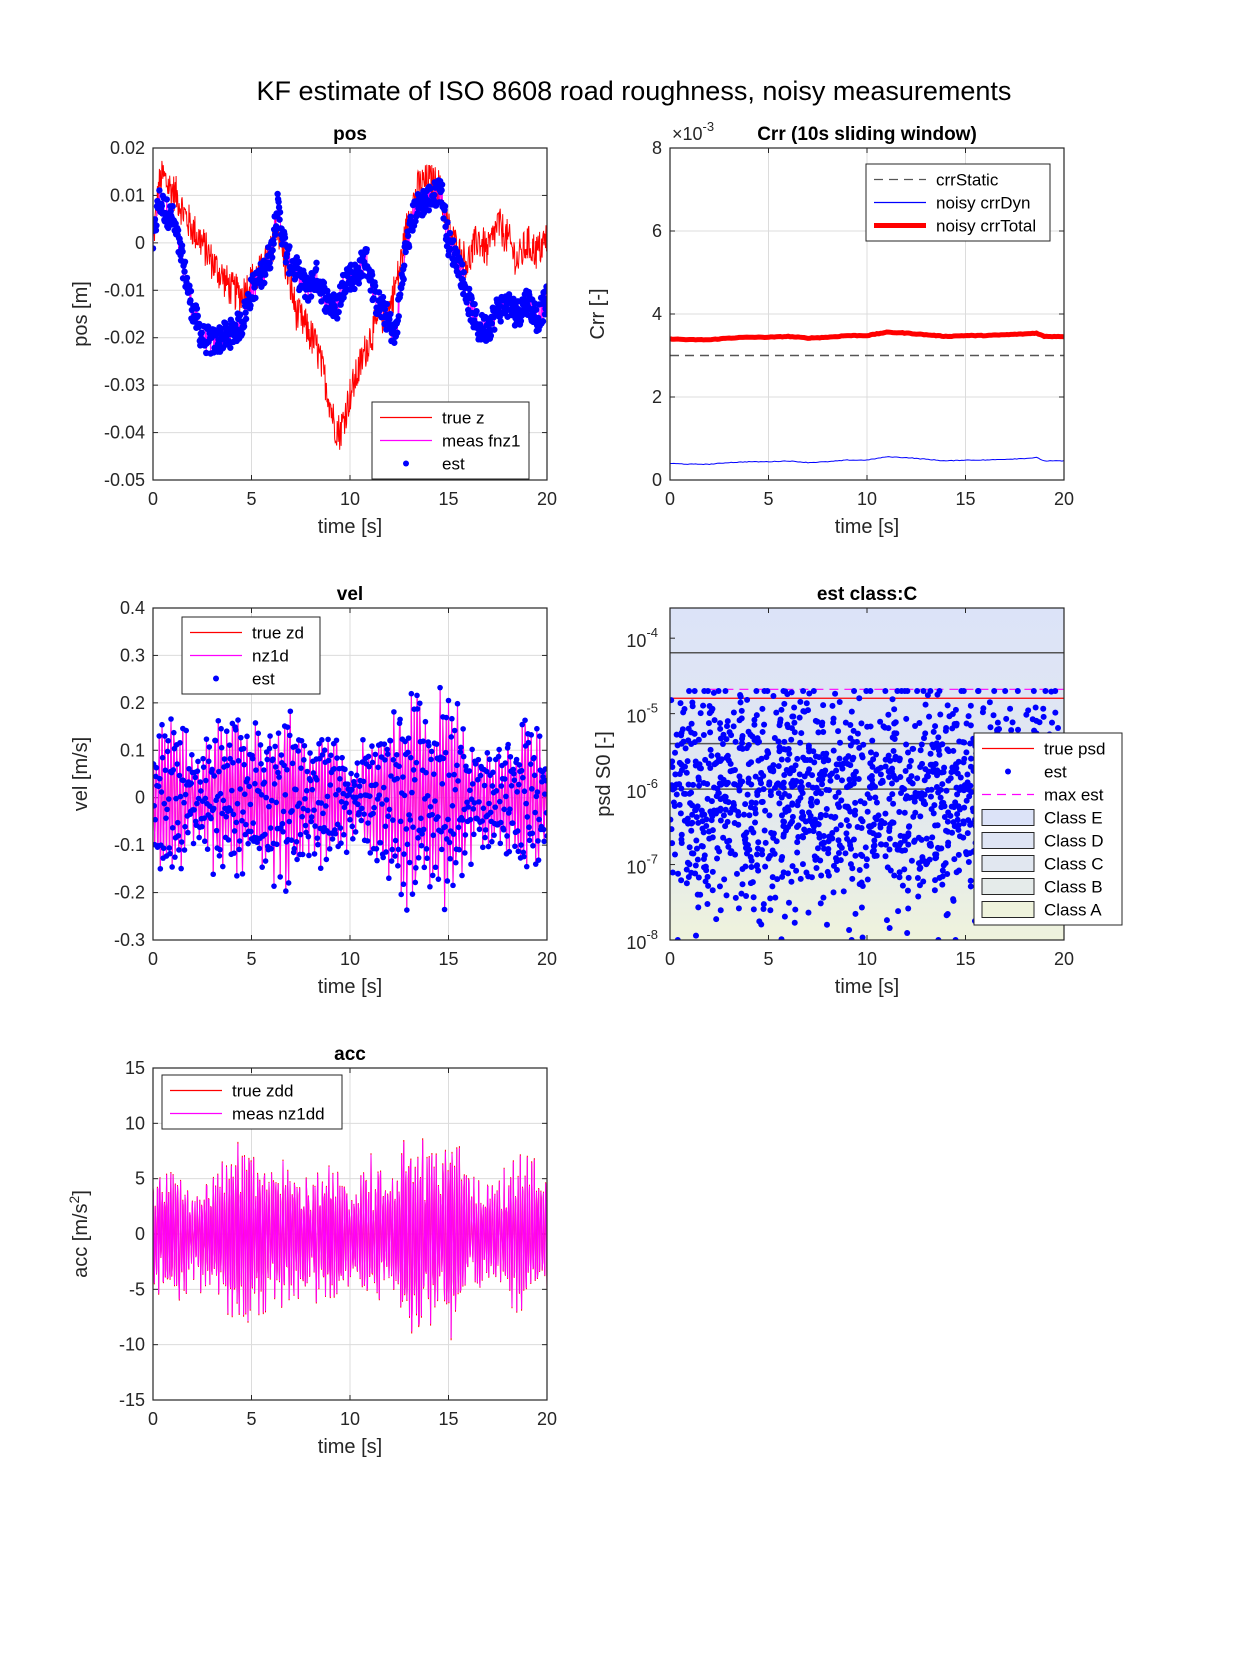  Describe the element at coordinates (867, 594) in the screenshot. I see `chart-title: est class:C` at that location.